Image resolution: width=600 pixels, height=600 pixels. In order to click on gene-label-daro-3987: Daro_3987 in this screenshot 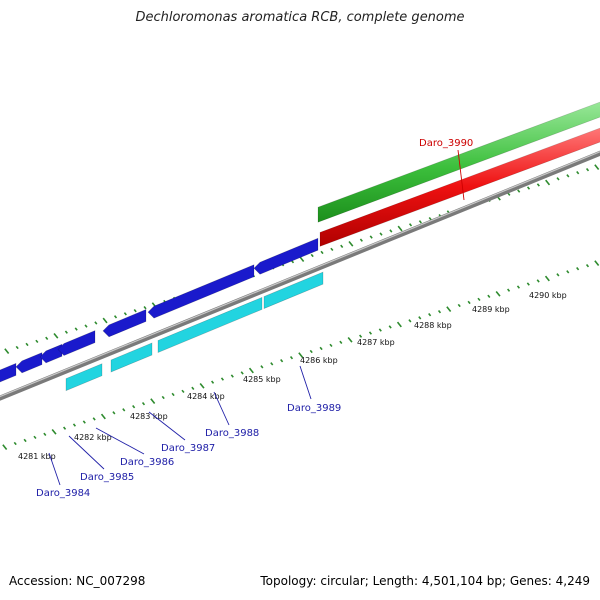, I will do `click(188, 448)`.